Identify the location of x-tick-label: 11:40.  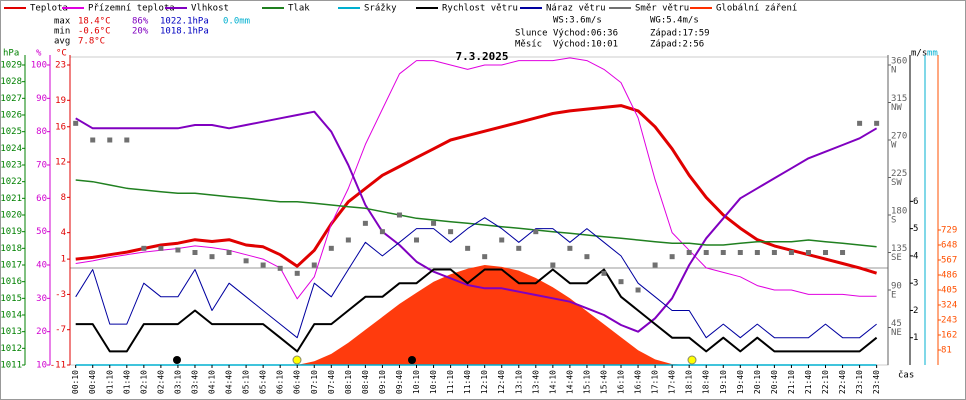
(467, 382).